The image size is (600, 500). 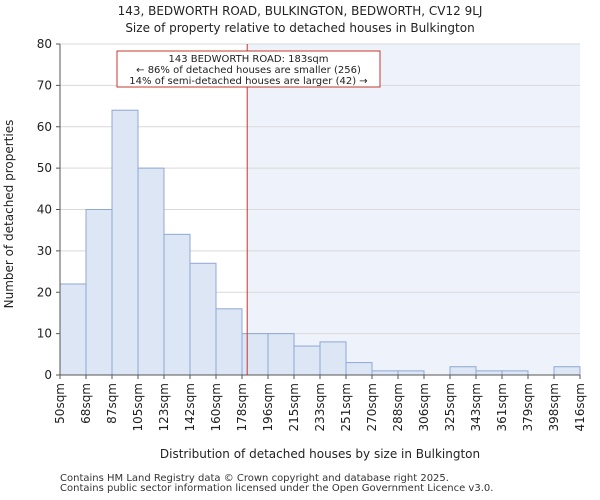 I want to click on annotation-box, so click(x=248, y=69).